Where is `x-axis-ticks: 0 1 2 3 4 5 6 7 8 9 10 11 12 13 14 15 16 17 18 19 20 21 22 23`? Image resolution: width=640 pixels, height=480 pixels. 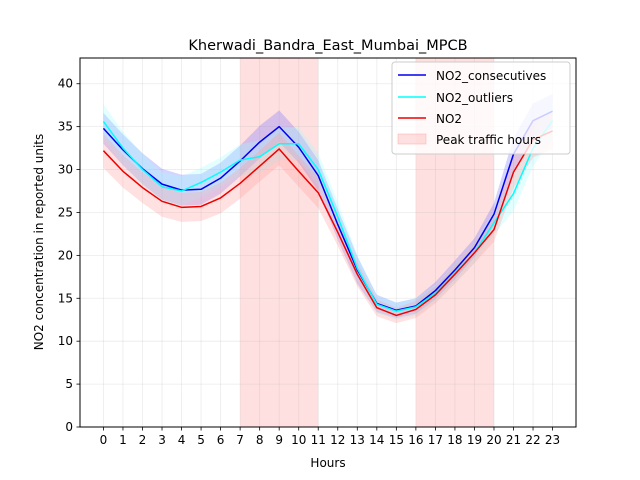 x-axis-ticks: 0 1 2 3 4 5 6 7 8 9 10 11 12 13 14 15 16 17 18 19 20 21 22 23 is located at coordinates (330, 437).